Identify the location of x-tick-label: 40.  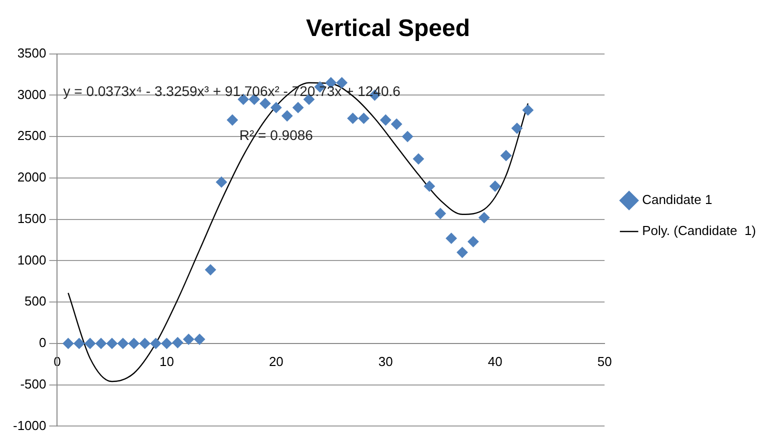
(495, 361).